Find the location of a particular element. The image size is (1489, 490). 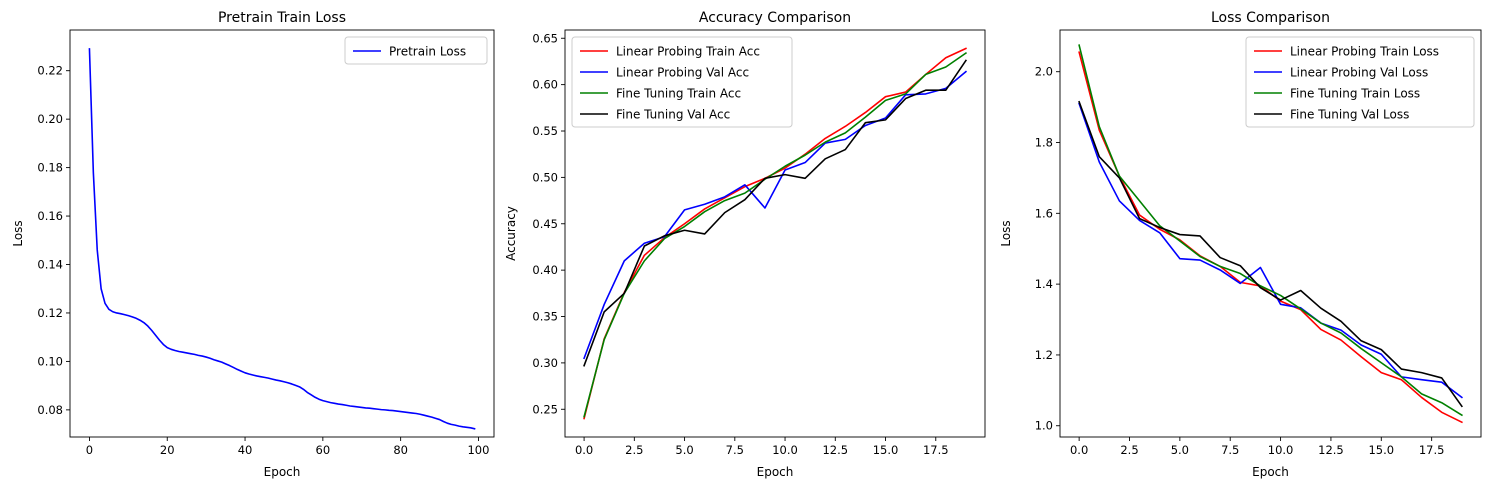

y-tick-label: 0.20 is located at coordinates (50, 119).